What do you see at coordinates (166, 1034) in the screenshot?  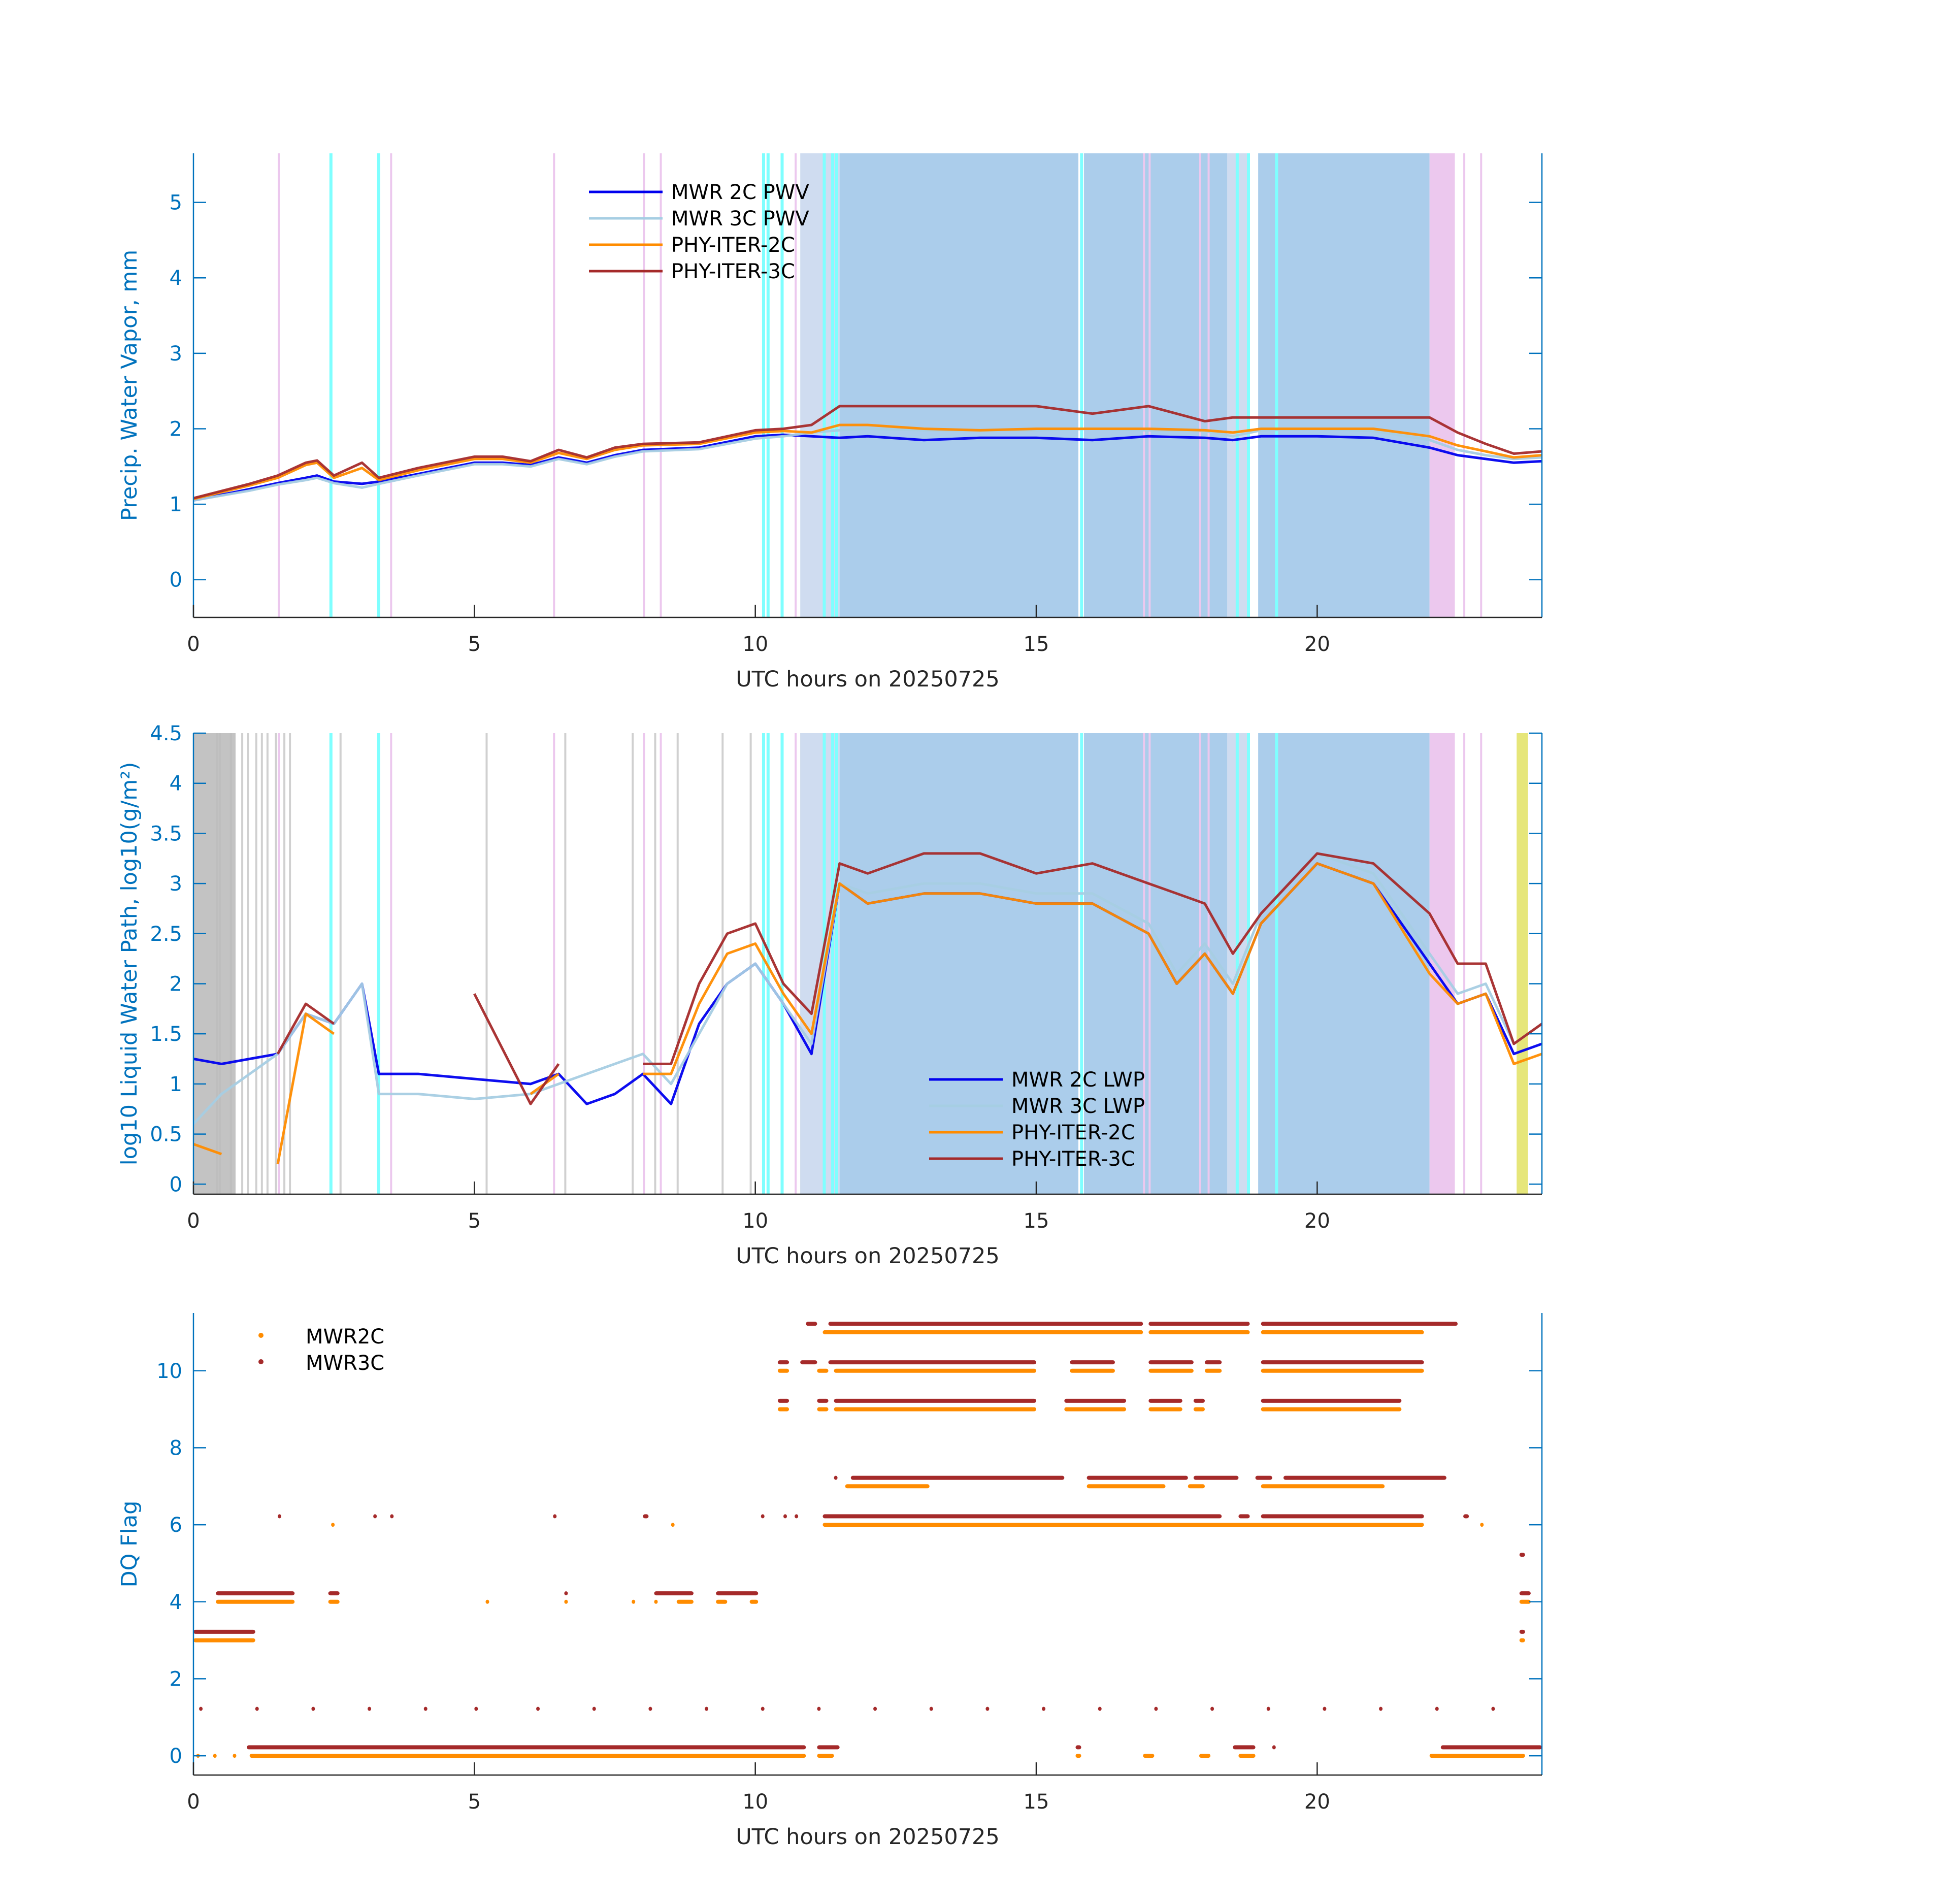 I see `y-tick-label: 1.5` at bounding box center [166, 1034].